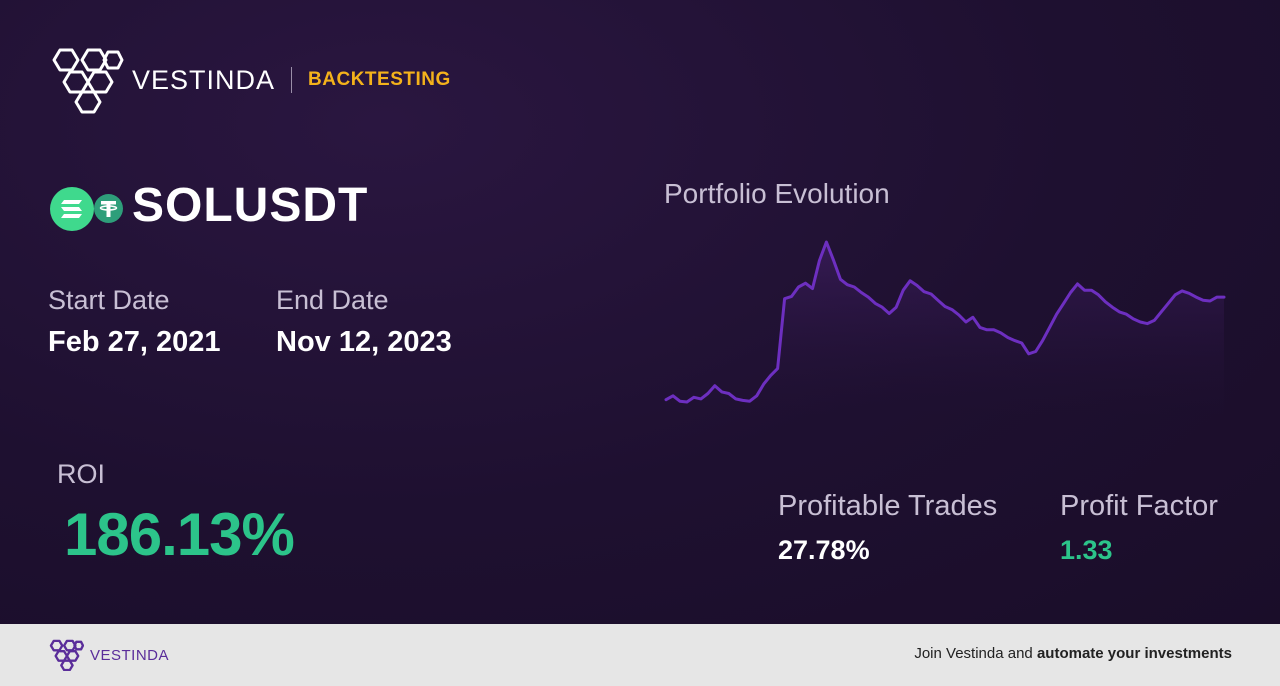  I want to click on solana-coin-icon, so click(72, 208).